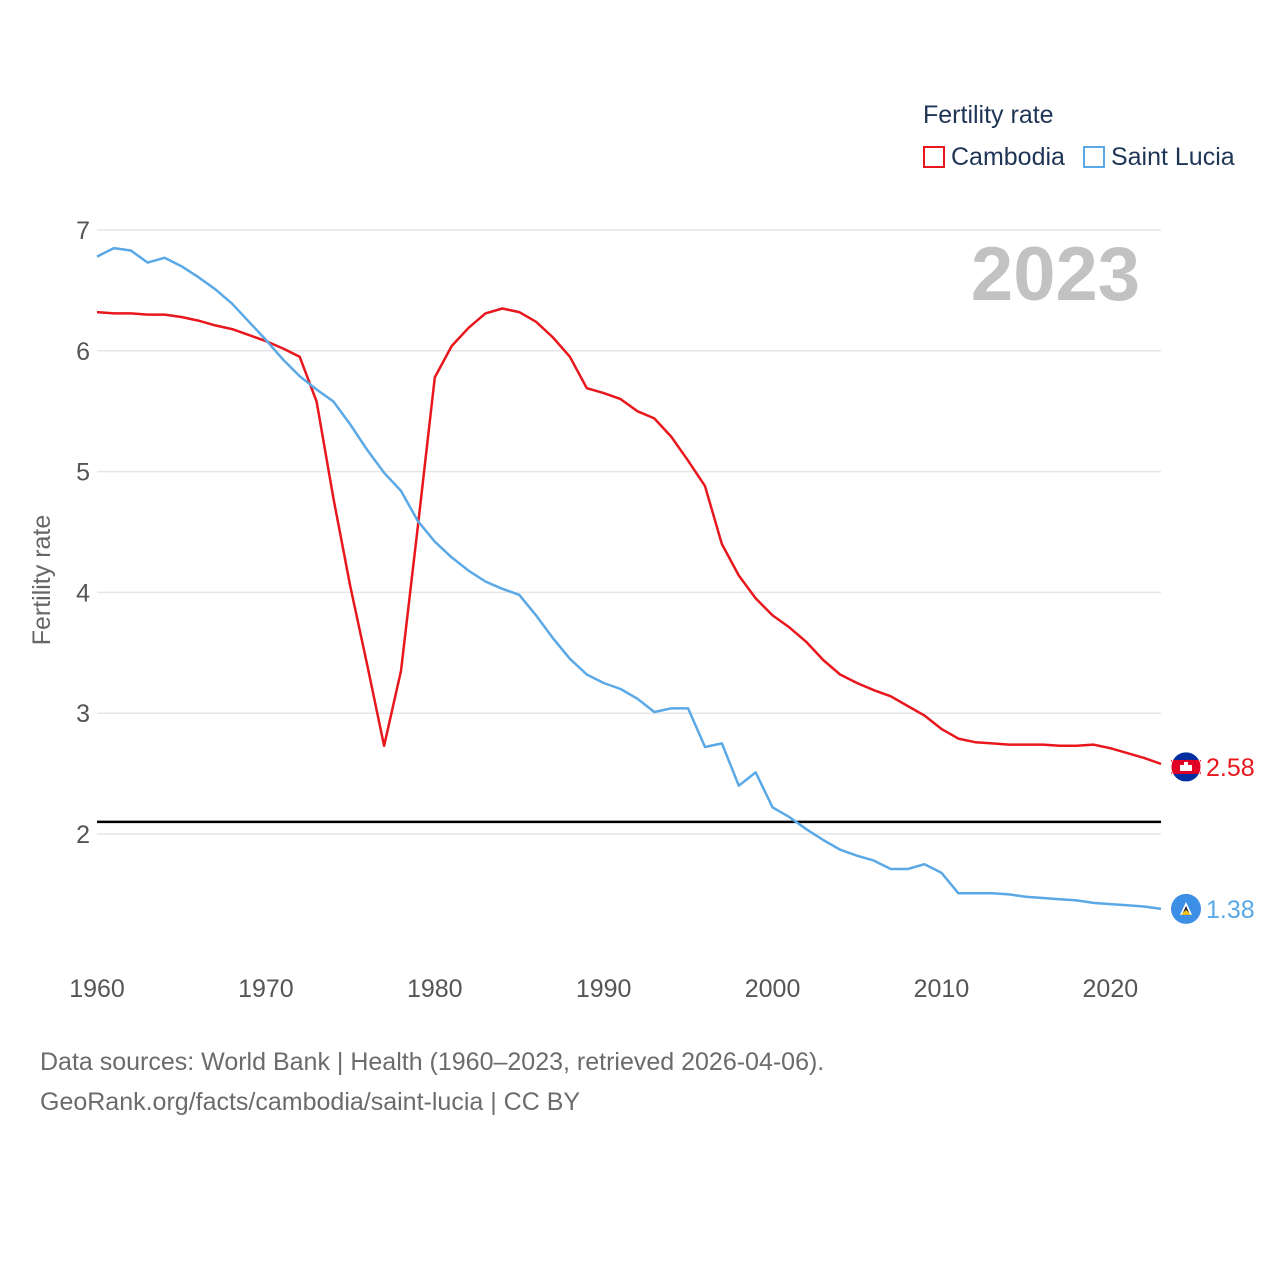  I want to click on y-tick-label: 4, so click(83, 593).